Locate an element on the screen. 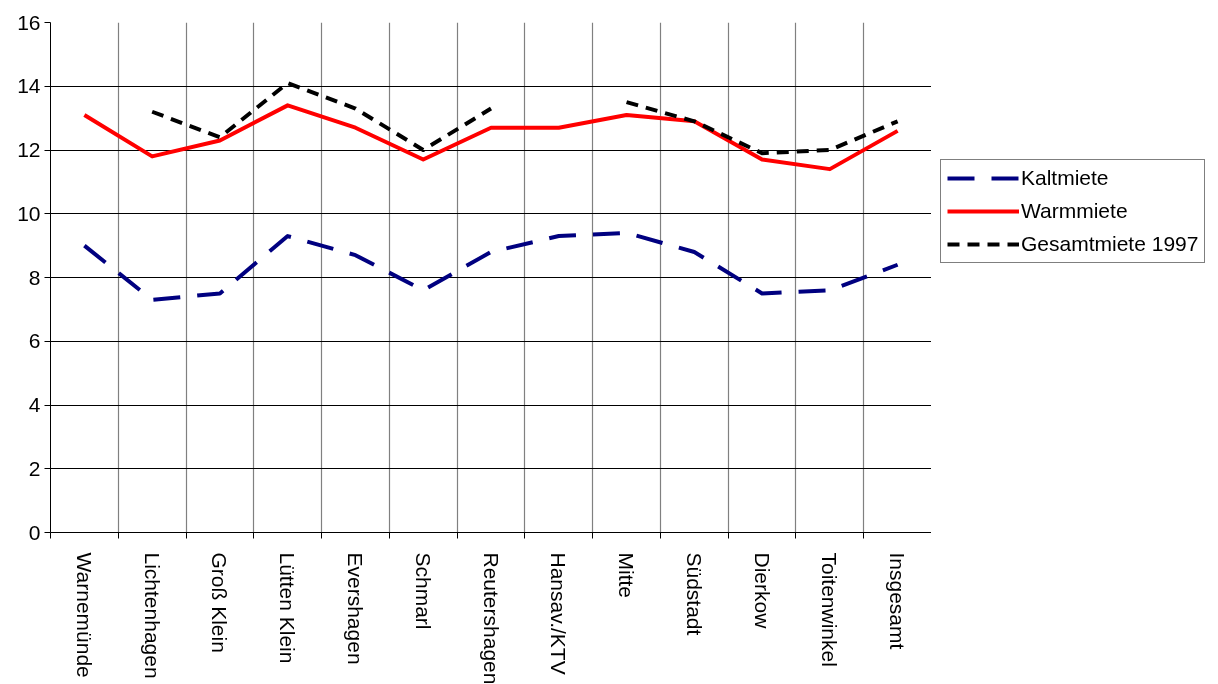 This screenshot has height=684, width=1218. y-tick-label: 12 is located at coordinates (29, 149).